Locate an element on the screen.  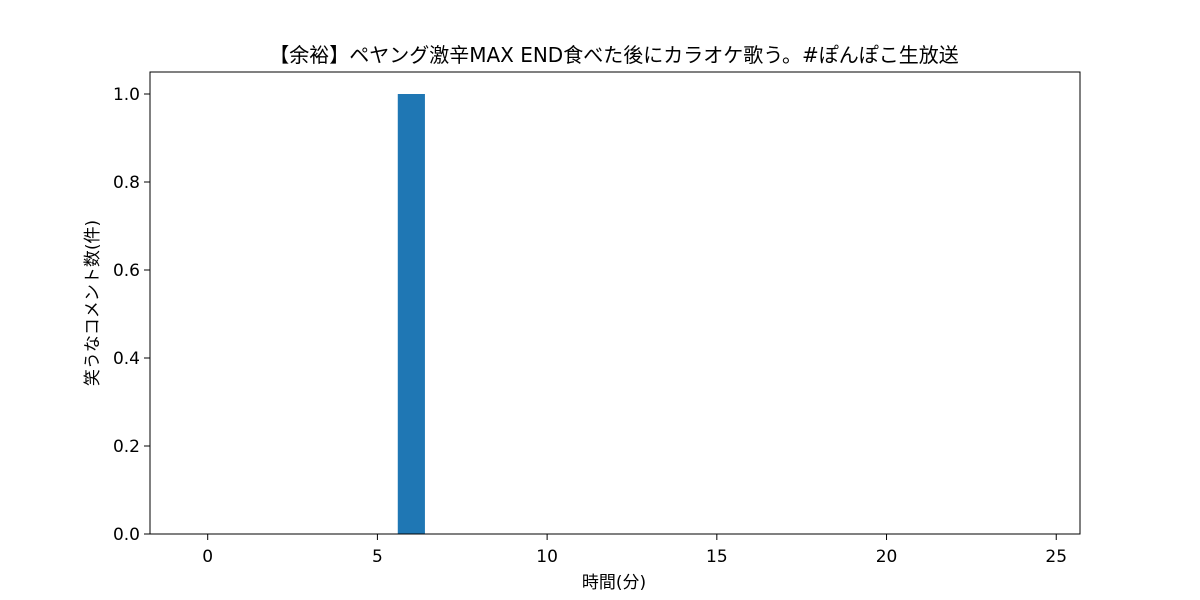
x-tick-label: 10 is located at coordinates (547, 557).